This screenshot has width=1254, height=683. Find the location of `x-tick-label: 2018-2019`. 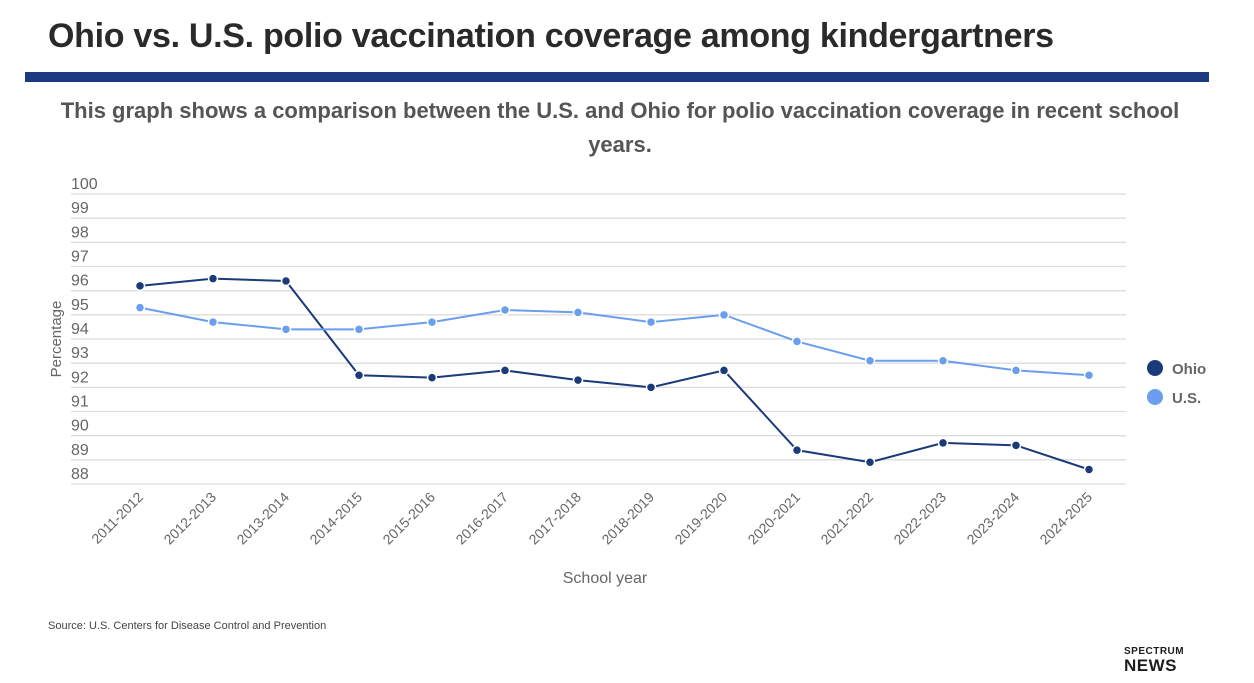

x-tick-label: 2018-2019 is located at coordinates (627, 518).